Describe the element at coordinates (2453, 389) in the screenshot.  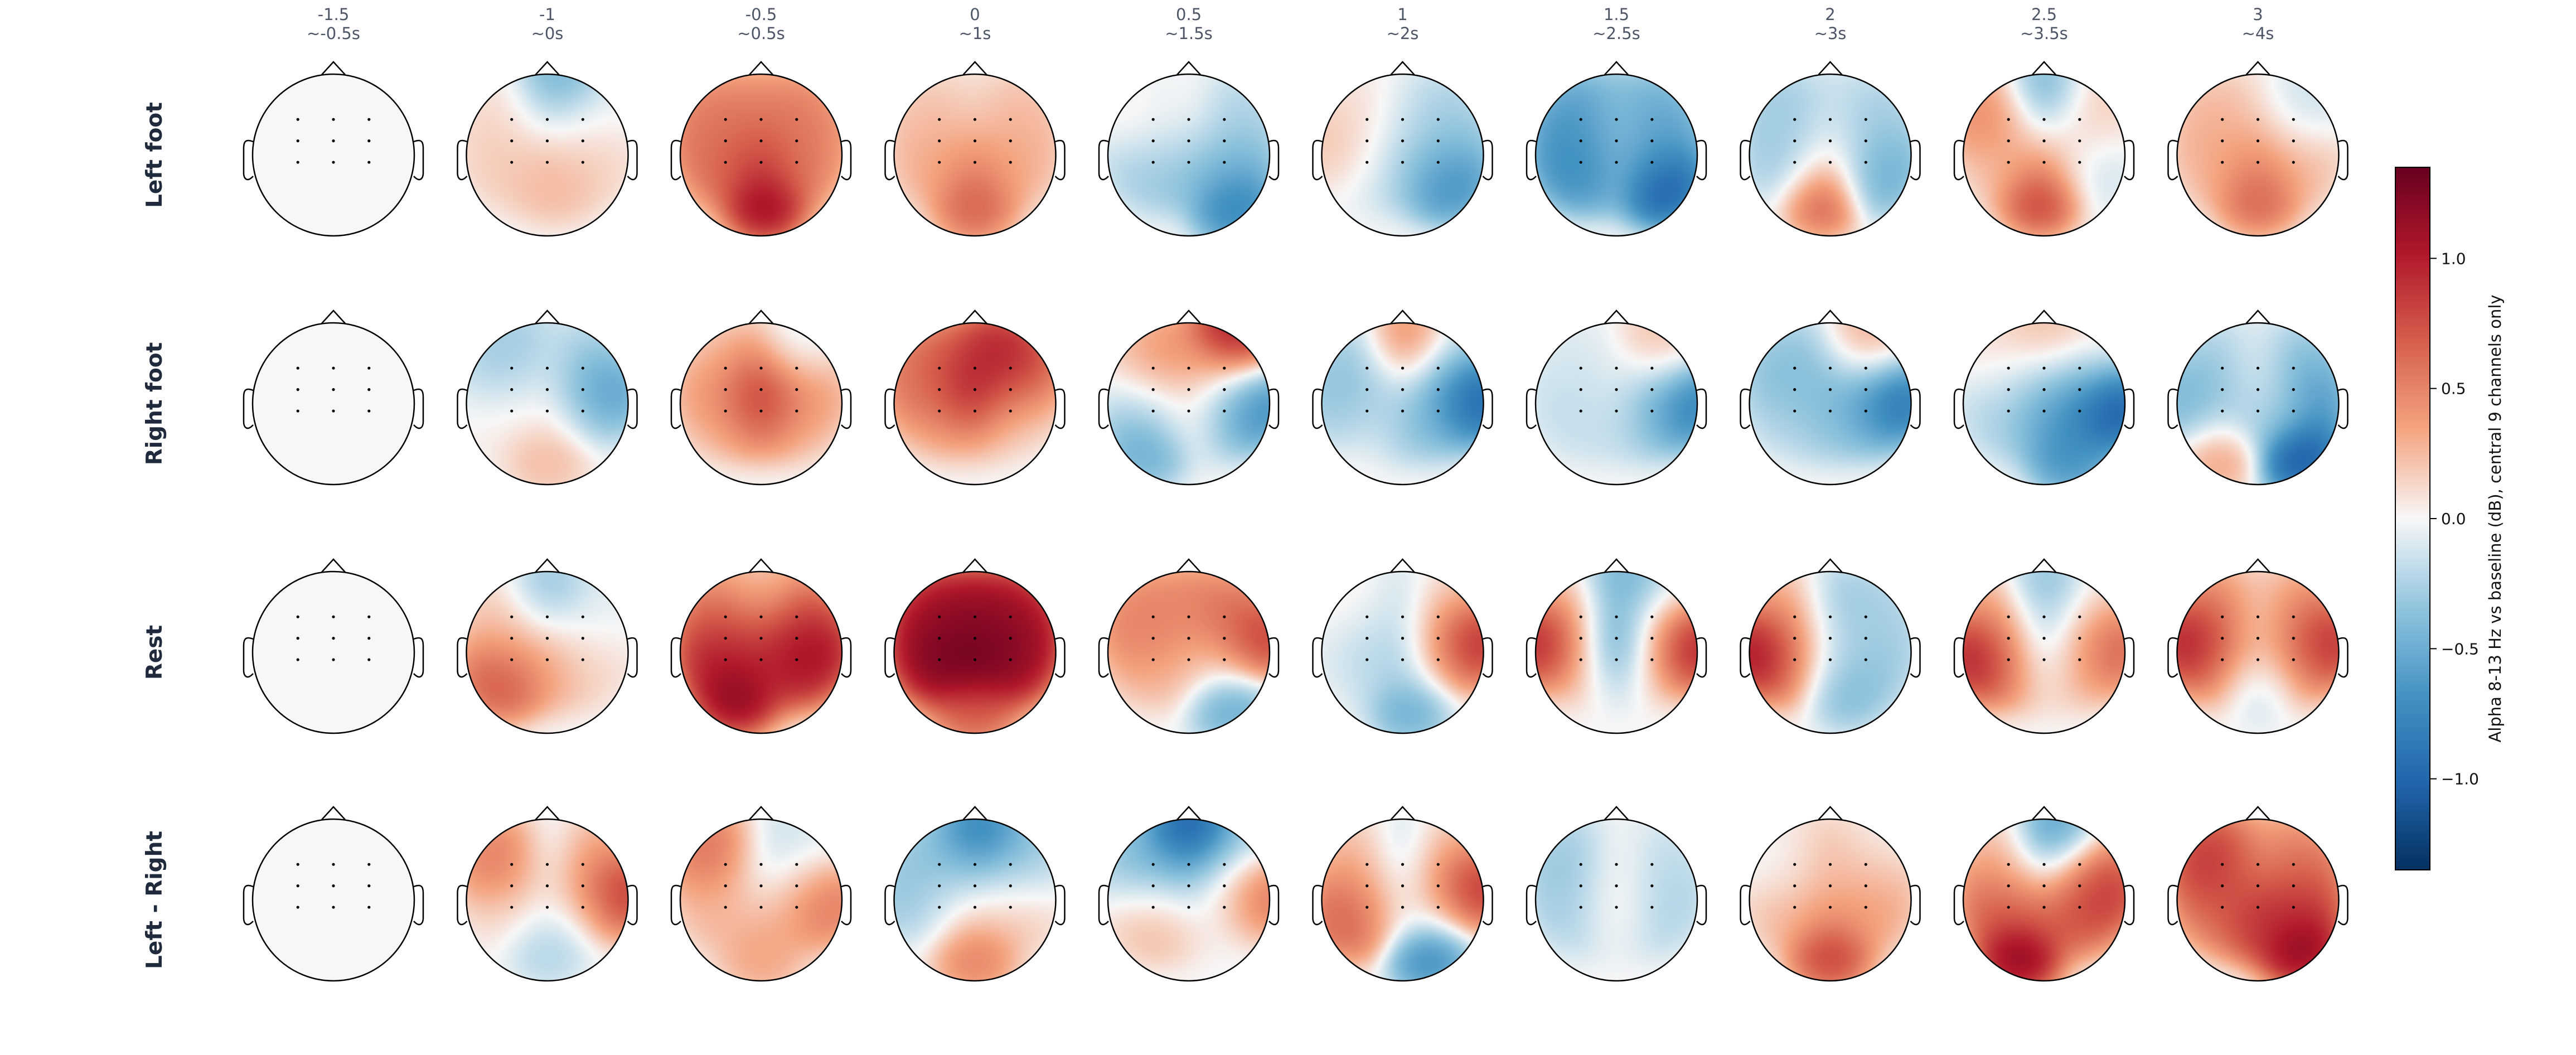
I see `colorbar-tick-label: 0.5` at that location.